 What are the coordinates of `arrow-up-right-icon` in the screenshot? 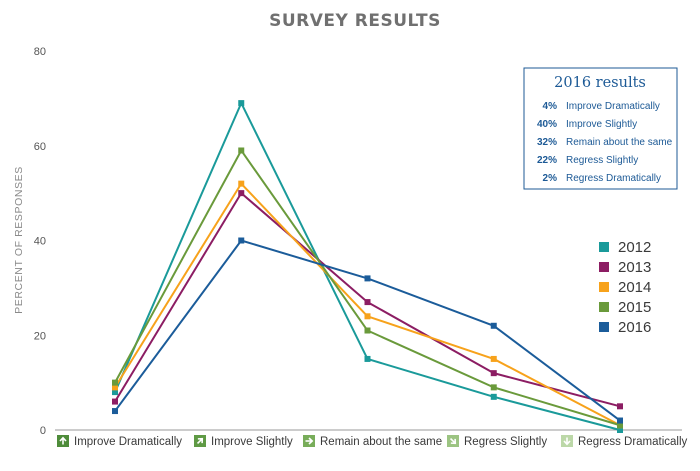 It's located at (200, 441).